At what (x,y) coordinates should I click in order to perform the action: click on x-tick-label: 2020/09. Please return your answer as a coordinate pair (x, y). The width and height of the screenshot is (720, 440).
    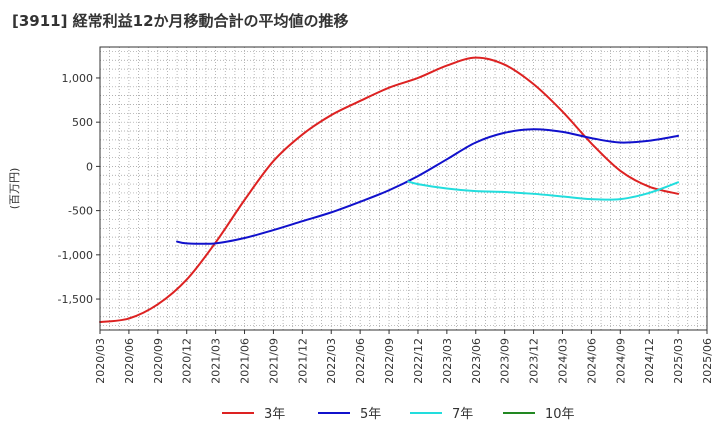
    Looking at the image, I should click on (158, 361).